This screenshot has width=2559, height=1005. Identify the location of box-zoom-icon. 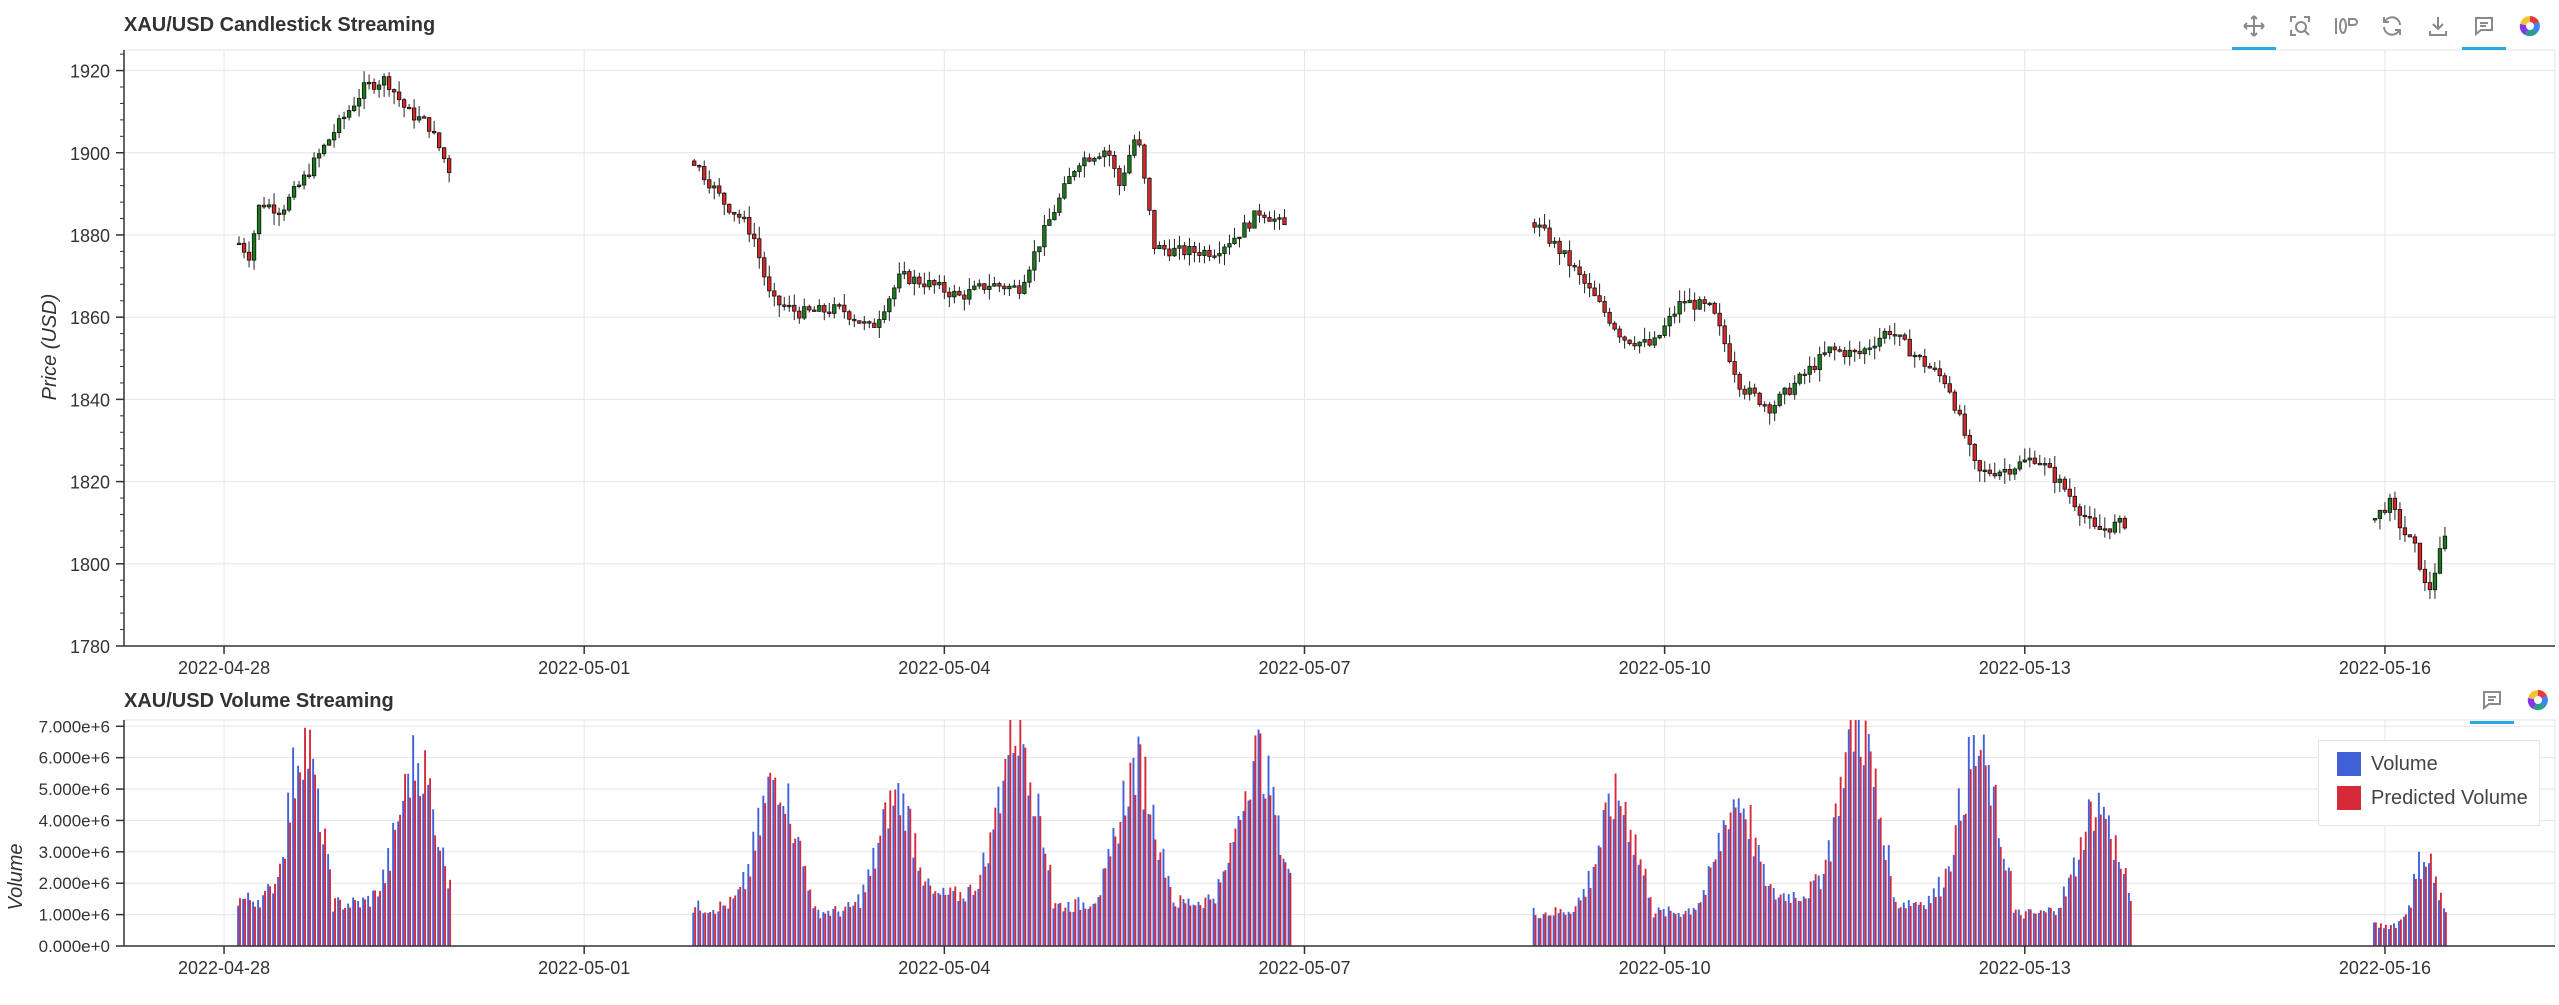
(2300, 26).